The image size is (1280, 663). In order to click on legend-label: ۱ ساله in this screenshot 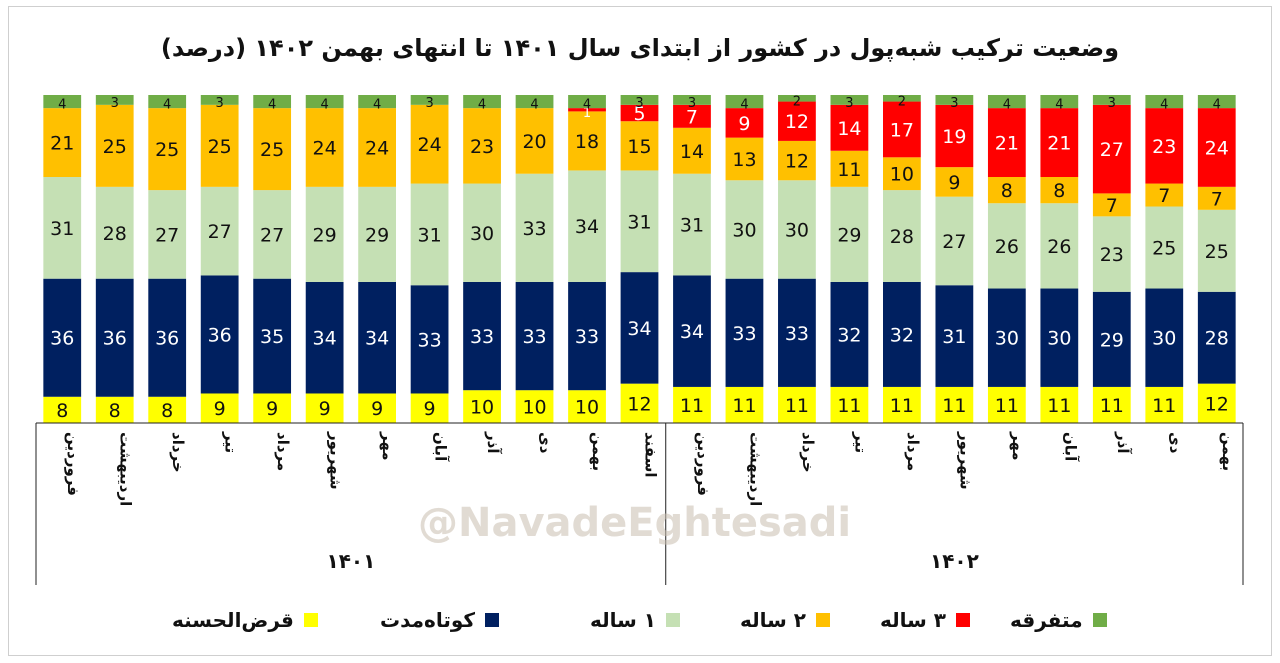, I will do `click(623, 620)`.